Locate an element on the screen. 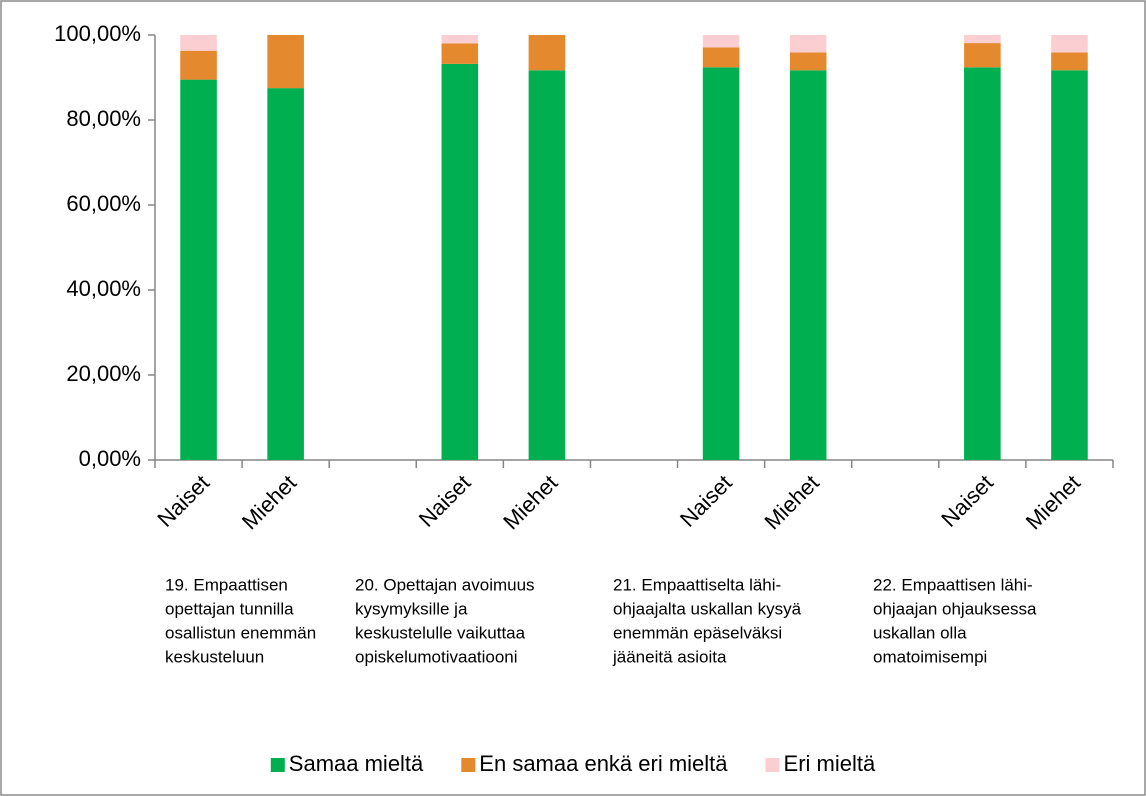  group-label: kysymyksille ja is located at coordinates (411, 608).